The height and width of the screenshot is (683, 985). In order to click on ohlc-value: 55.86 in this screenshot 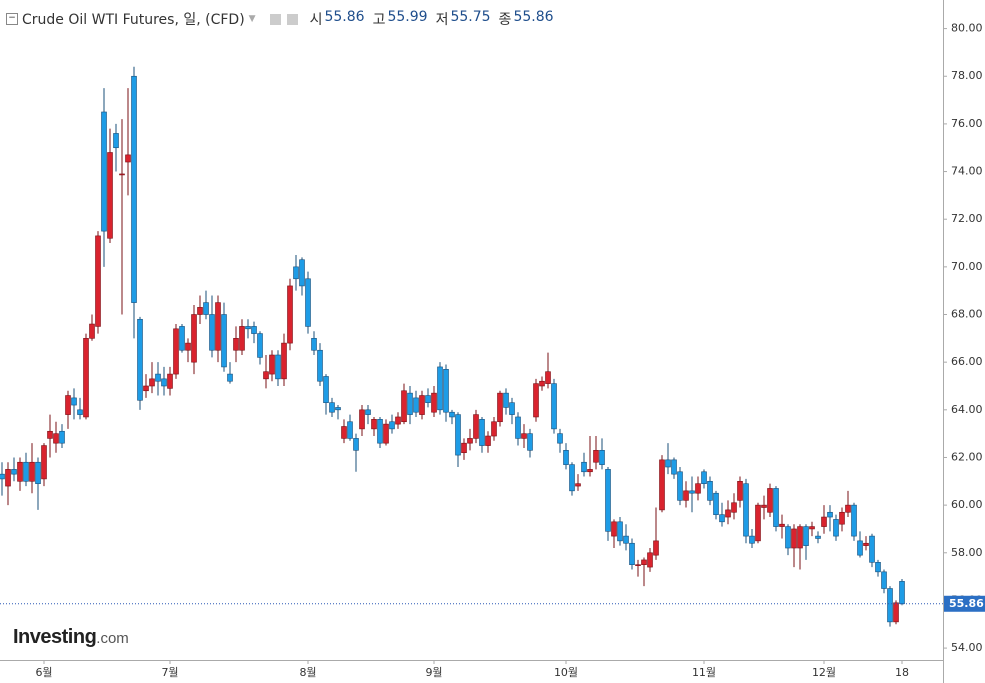, I will do `click(533, 17)`.